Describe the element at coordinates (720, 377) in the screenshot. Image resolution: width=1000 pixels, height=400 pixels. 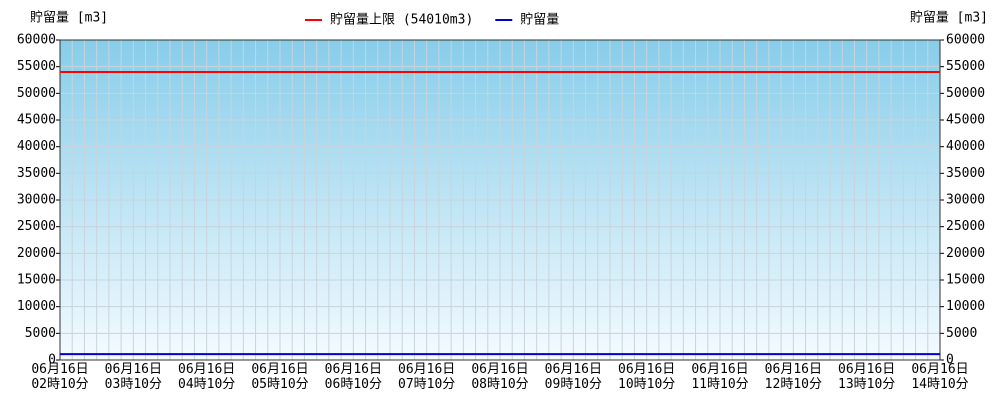
I see `x-tick-label: 06月16日 11時10分` at that location.